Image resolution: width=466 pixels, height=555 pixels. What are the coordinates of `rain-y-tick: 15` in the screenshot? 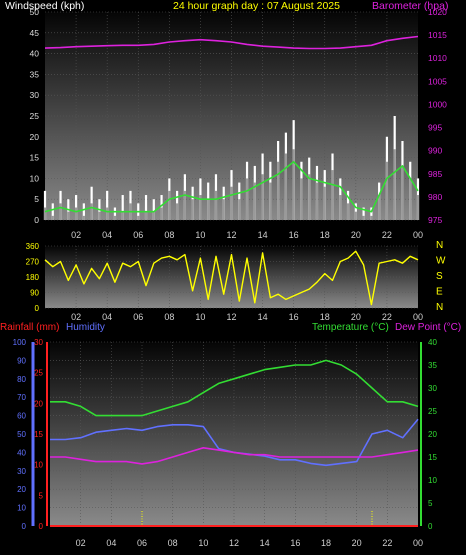 It's located at (38, 434).